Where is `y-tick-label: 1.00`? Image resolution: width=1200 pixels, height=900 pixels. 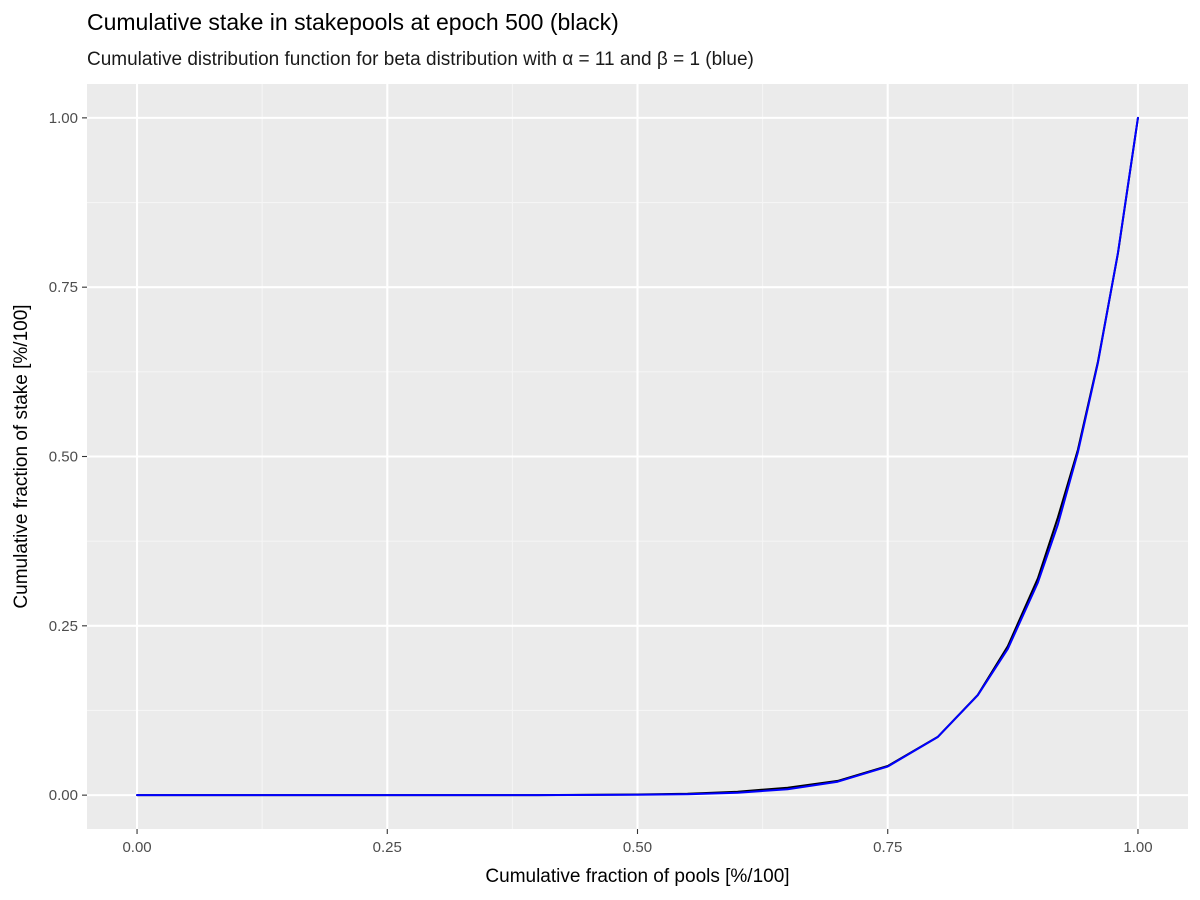
y-tick-label: 1.00 is located at coordinates (63, 118).